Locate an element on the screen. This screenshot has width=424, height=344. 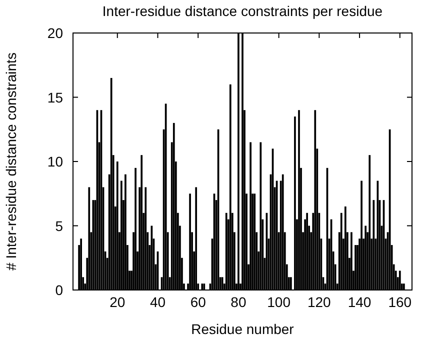
x-tick-label: 40 is located at coordinates (158, 302).